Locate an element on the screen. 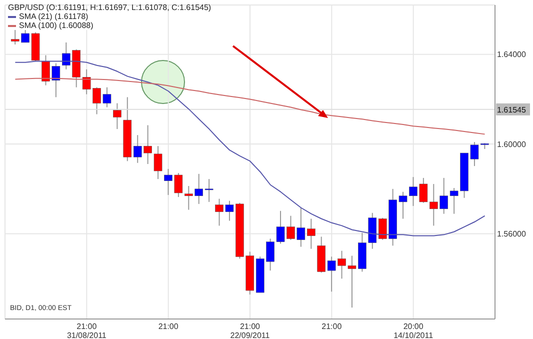 The height and width of the screenshot is (339, 533). chart-title: GBP/USD (O:1.61191, H:1.61697, L:1.61078, C:1.61545) is located at coordinates (110, 7).